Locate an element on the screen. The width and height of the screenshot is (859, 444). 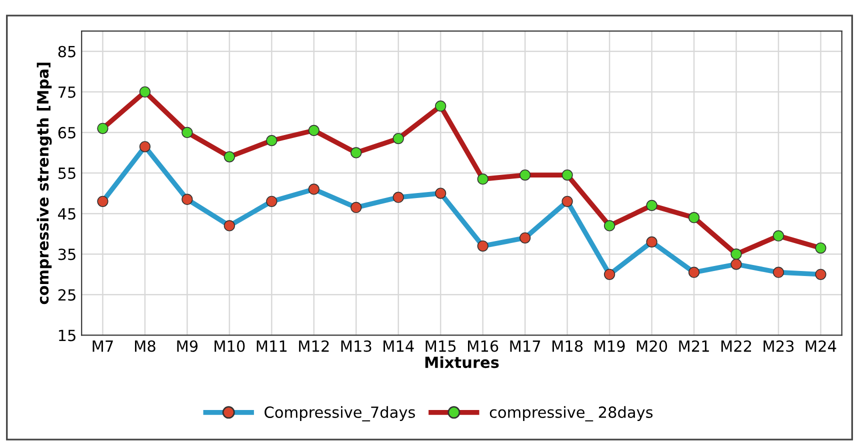
y-tick-label: 35 is located at coordinates (67, 254).